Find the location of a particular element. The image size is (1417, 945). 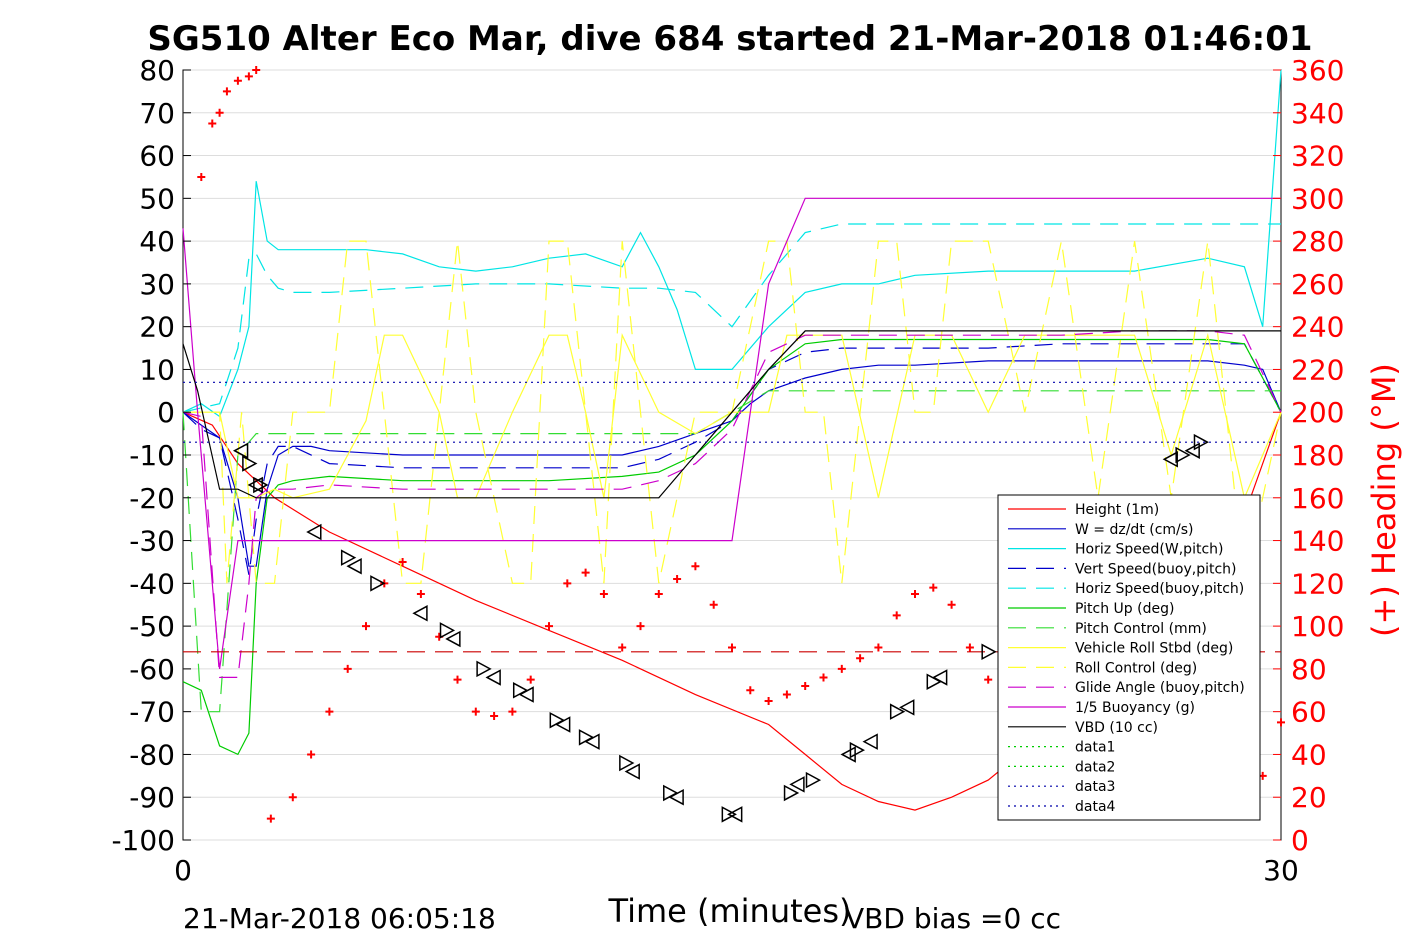

legend-label: W = dz/dt (cm/s) is located at coordinates (1134, 530).